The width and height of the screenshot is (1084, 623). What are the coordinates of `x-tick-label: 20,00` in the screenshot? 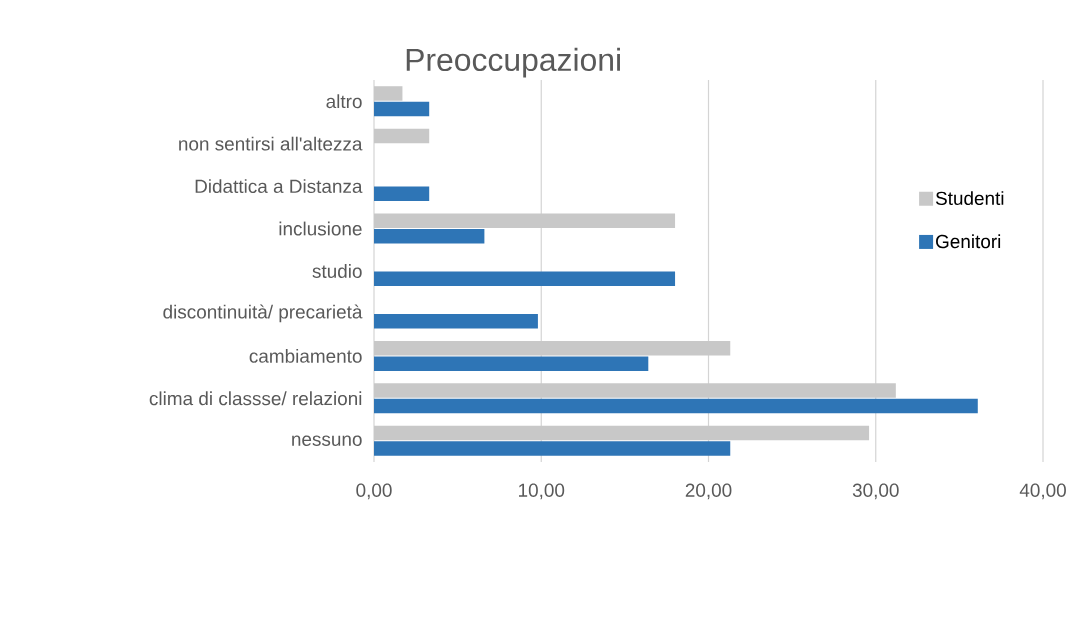 It's located at (708, 491).